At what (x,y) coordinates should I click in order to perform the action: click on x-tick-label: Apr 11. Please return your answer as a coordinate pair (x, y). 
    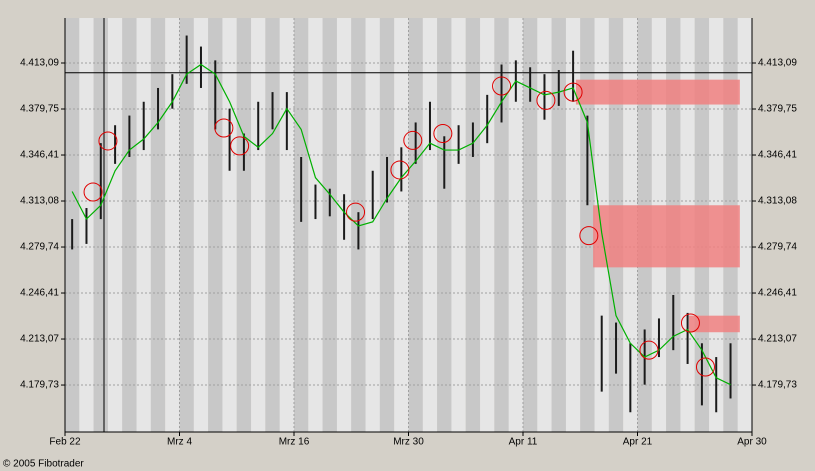
    Looking at the image, I should click on (523, 442).